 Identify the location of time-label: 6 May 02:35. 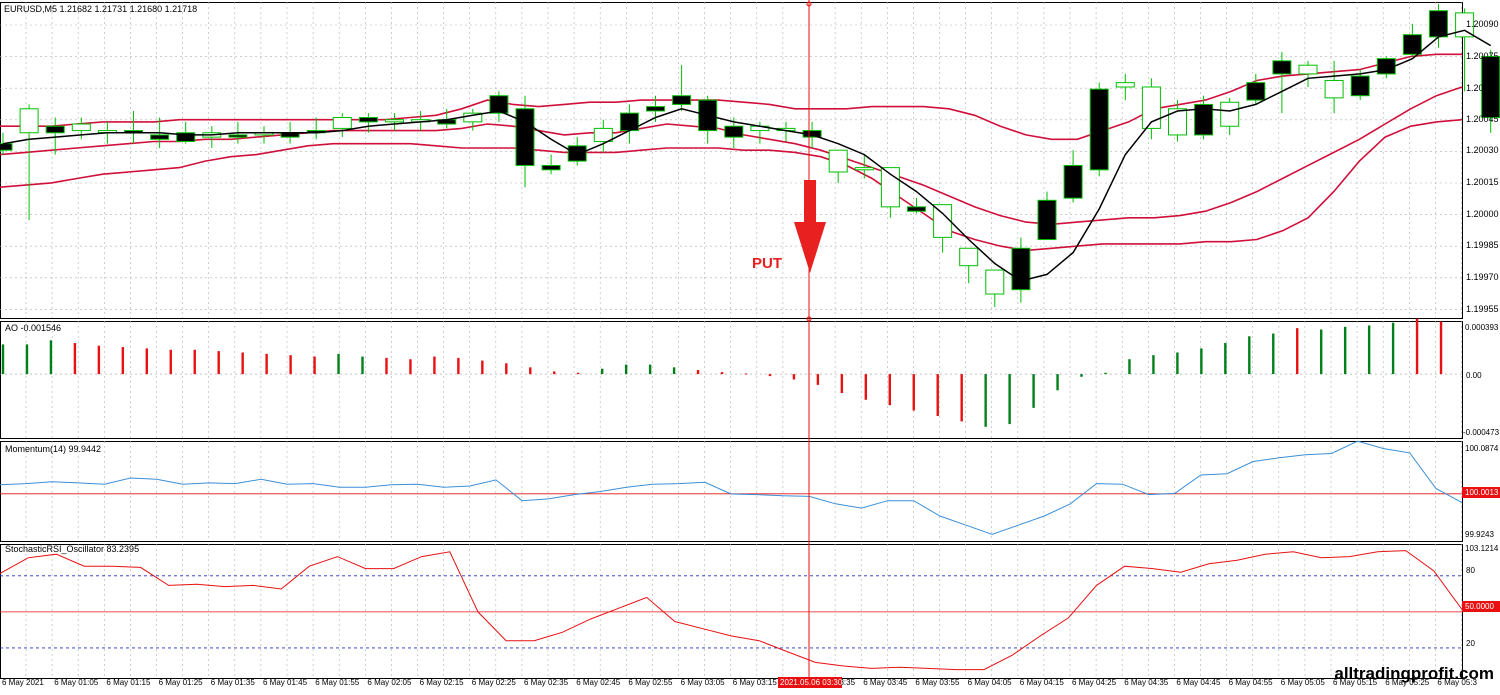
(546, 682).